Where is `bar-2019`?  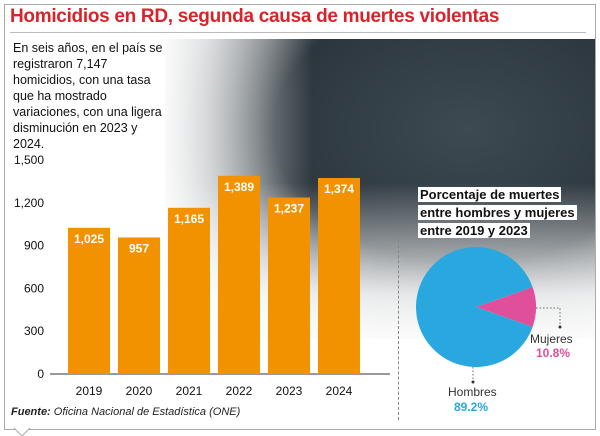 bar-2019 is located at coordinates (89, 300).